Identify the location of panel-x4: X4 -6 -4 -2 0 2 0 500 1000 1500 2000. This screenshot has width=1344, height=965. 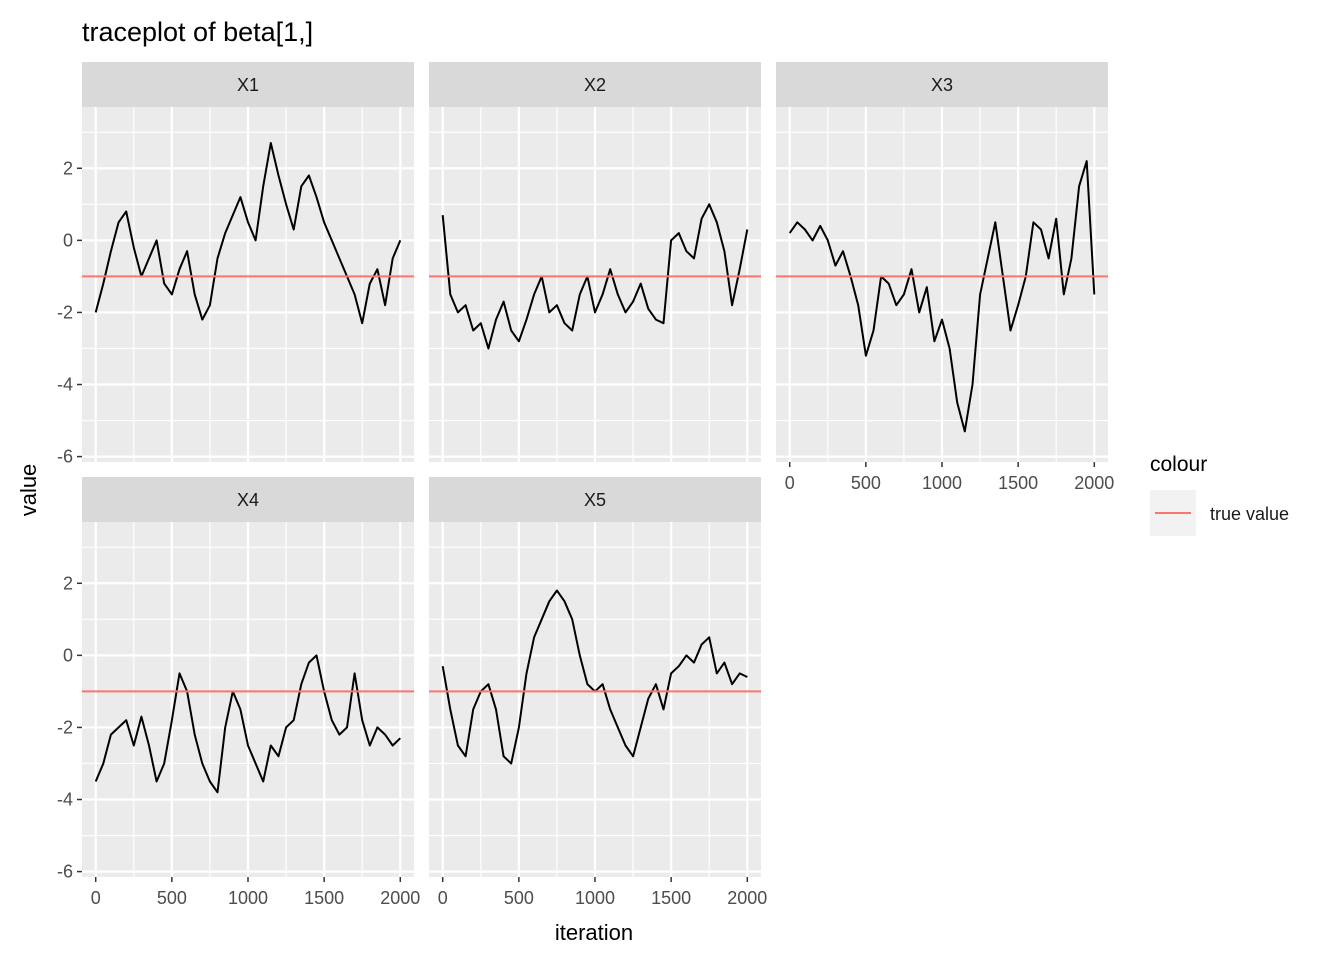
(238, 692).